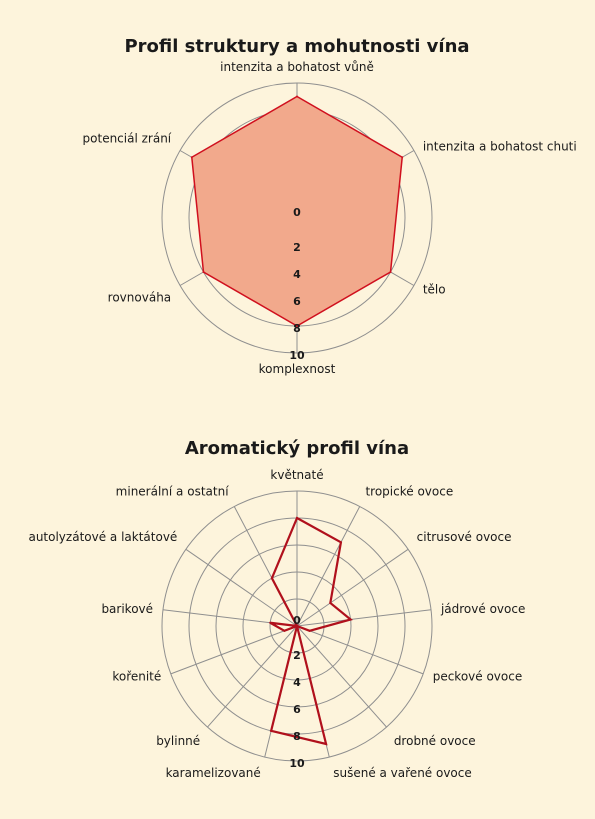  What do you see at coordinates (139, 298) in the screenshot?
I see `category-label: rovnováha` at bounding box center [139, 298].